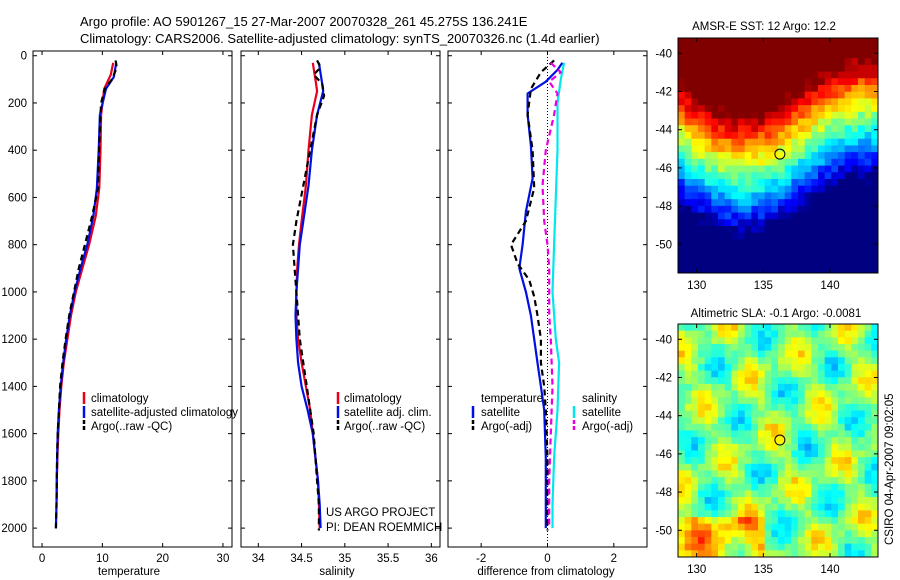 The width and height of the screenshot is (900, 580). What do you see at coordinates (764, 27) in the screenshot?
I see `sst-map-title: AMSR-E SST: 12 Argo: 12.2` at bounding box center [764, 27].